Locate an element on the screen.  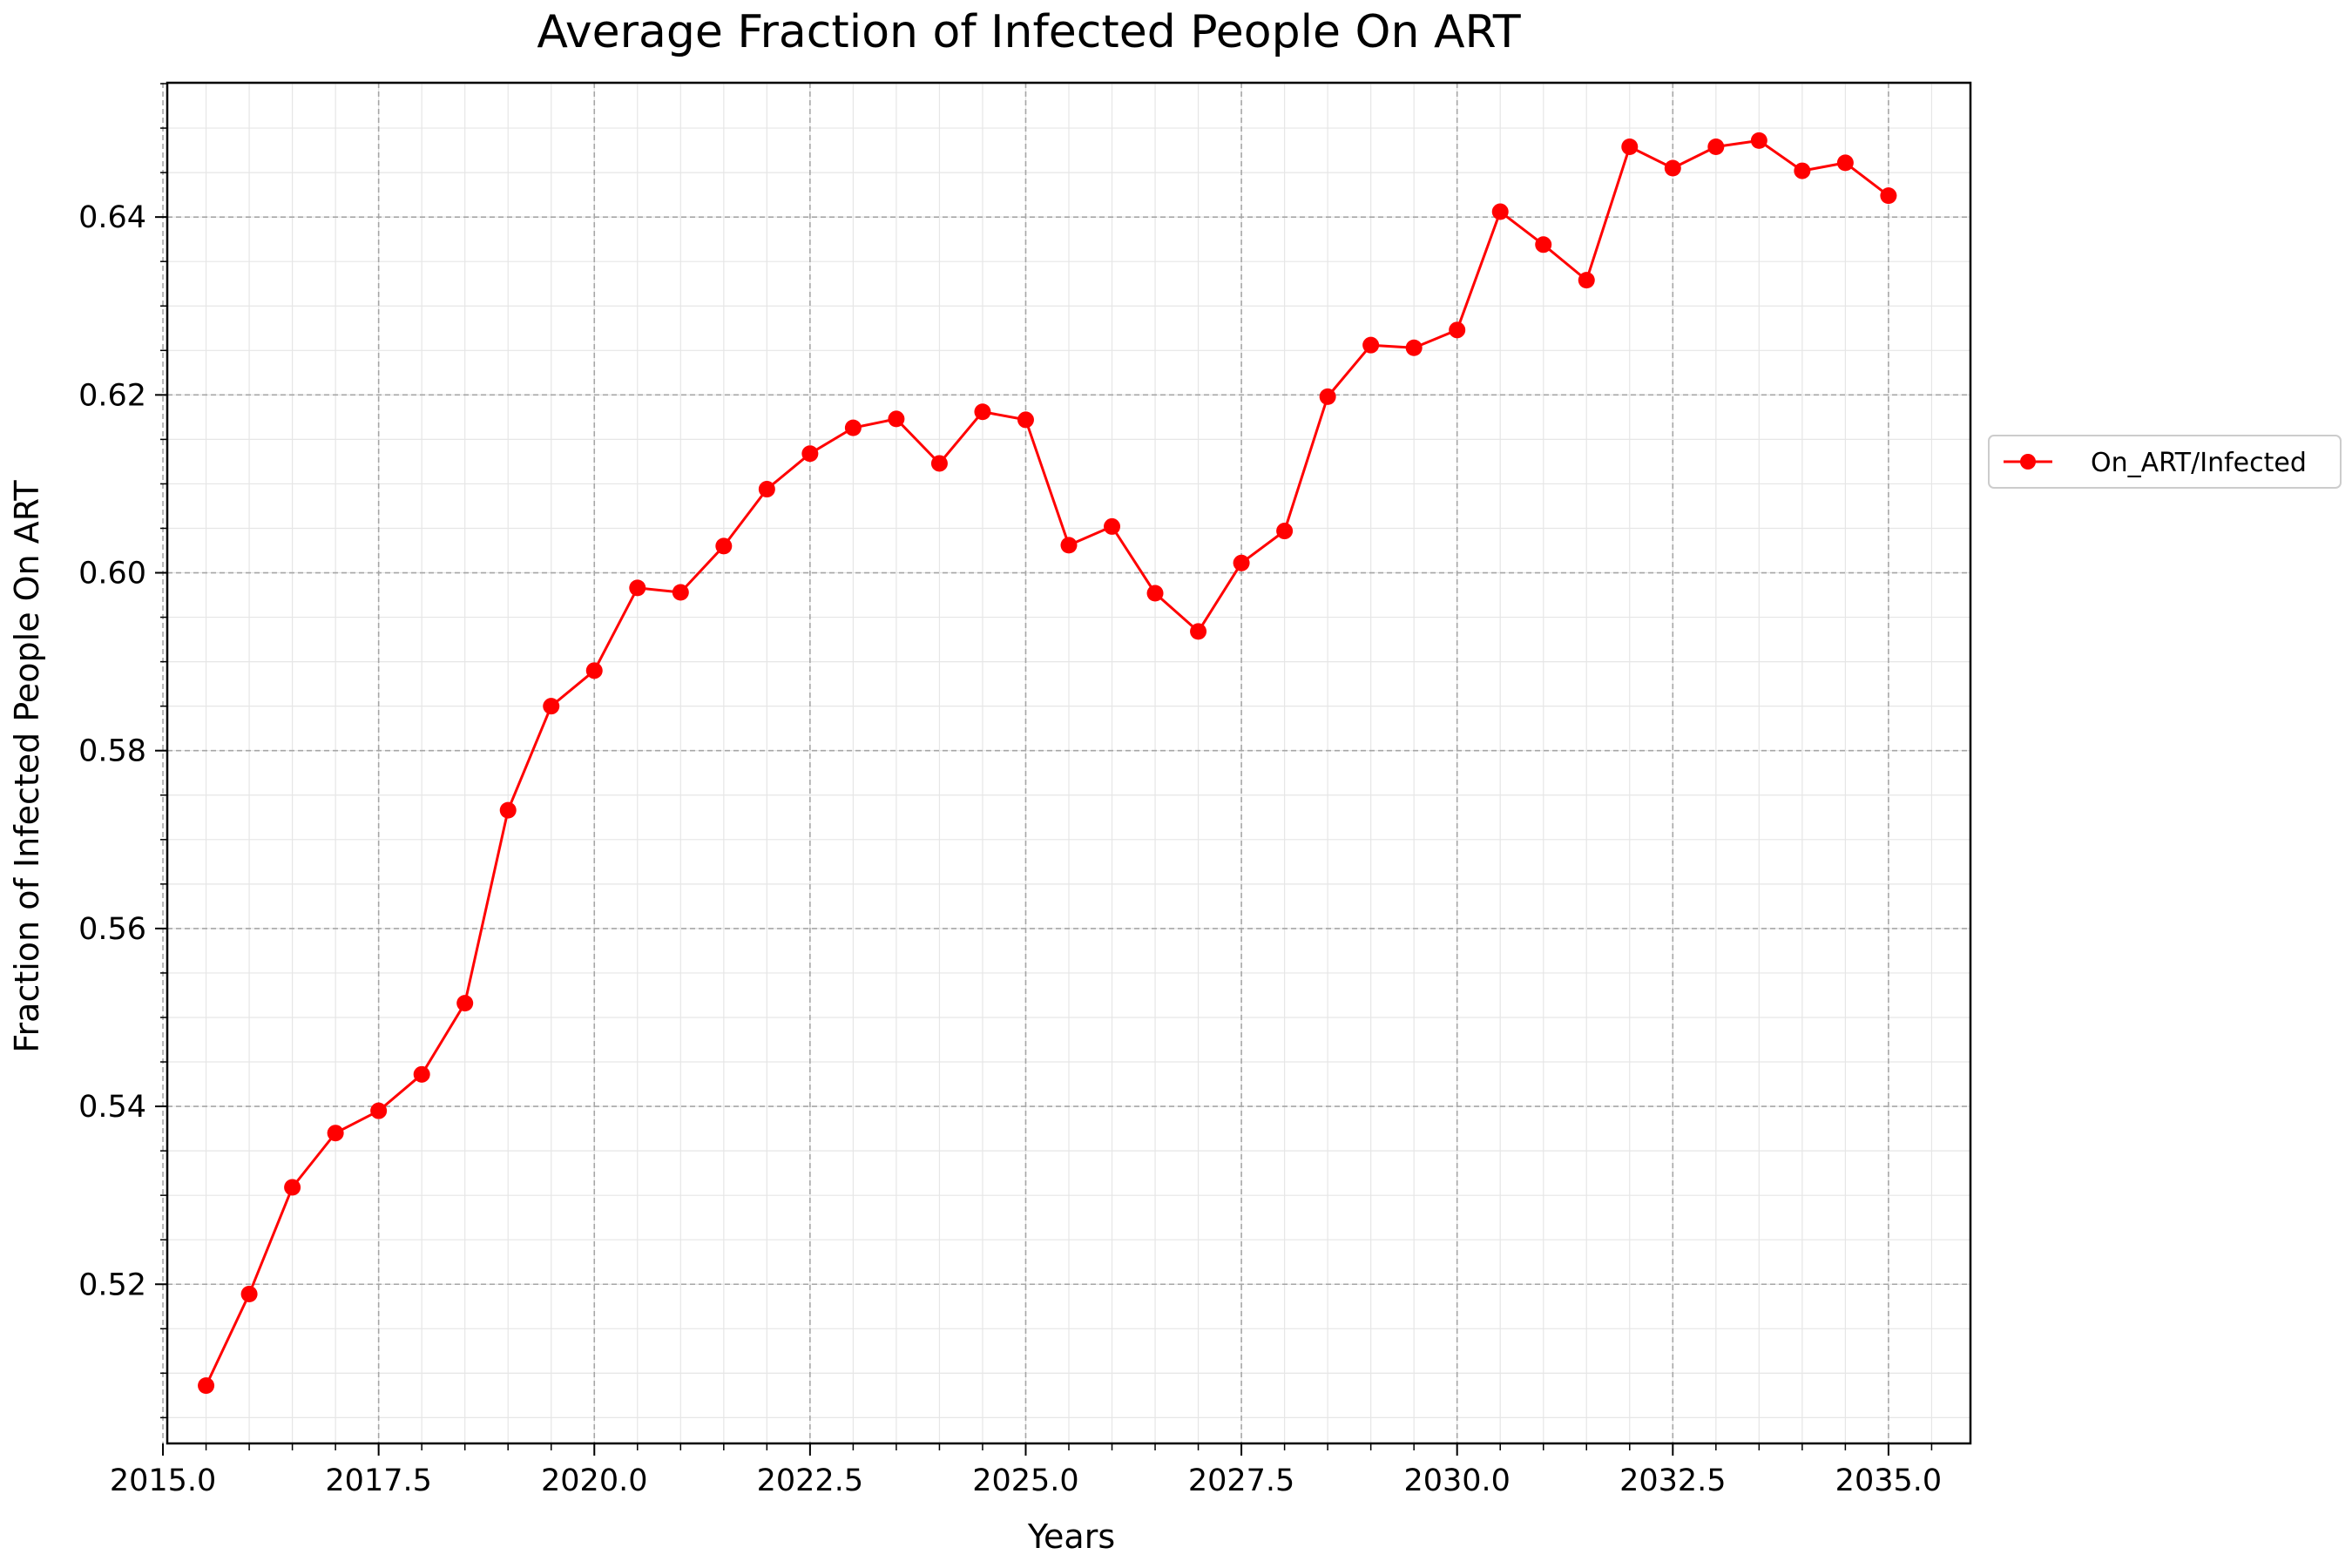
x-tick-label: 2020.0 is located at coordinates (594, 1480).